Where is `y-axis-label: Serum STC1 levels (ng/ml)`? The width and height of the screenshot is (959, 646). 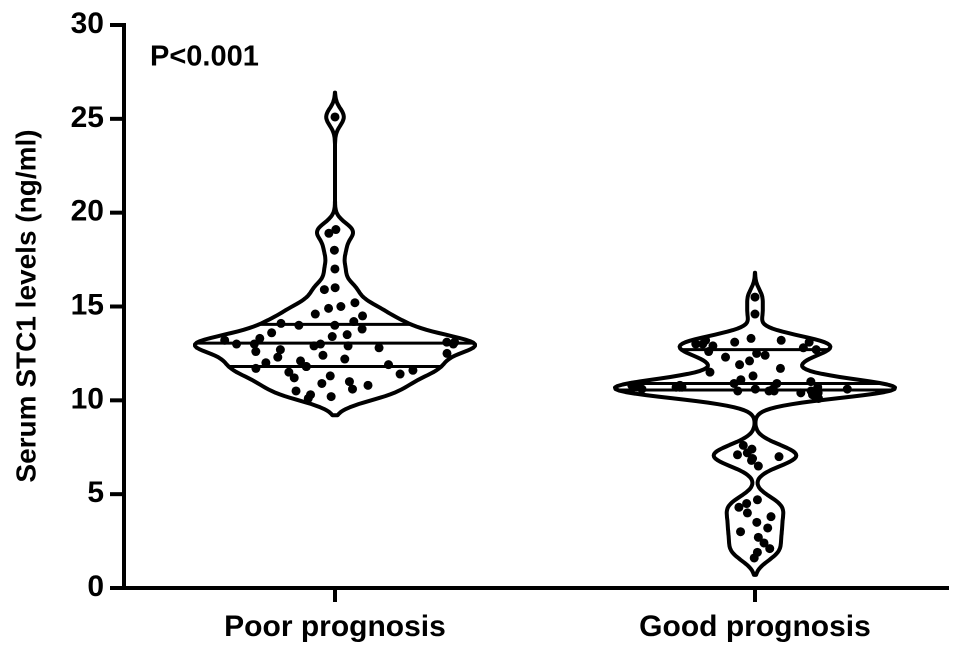 y-axis-label: Serum STC1 levels (ng/ml) is located at coordinates (25, 305).